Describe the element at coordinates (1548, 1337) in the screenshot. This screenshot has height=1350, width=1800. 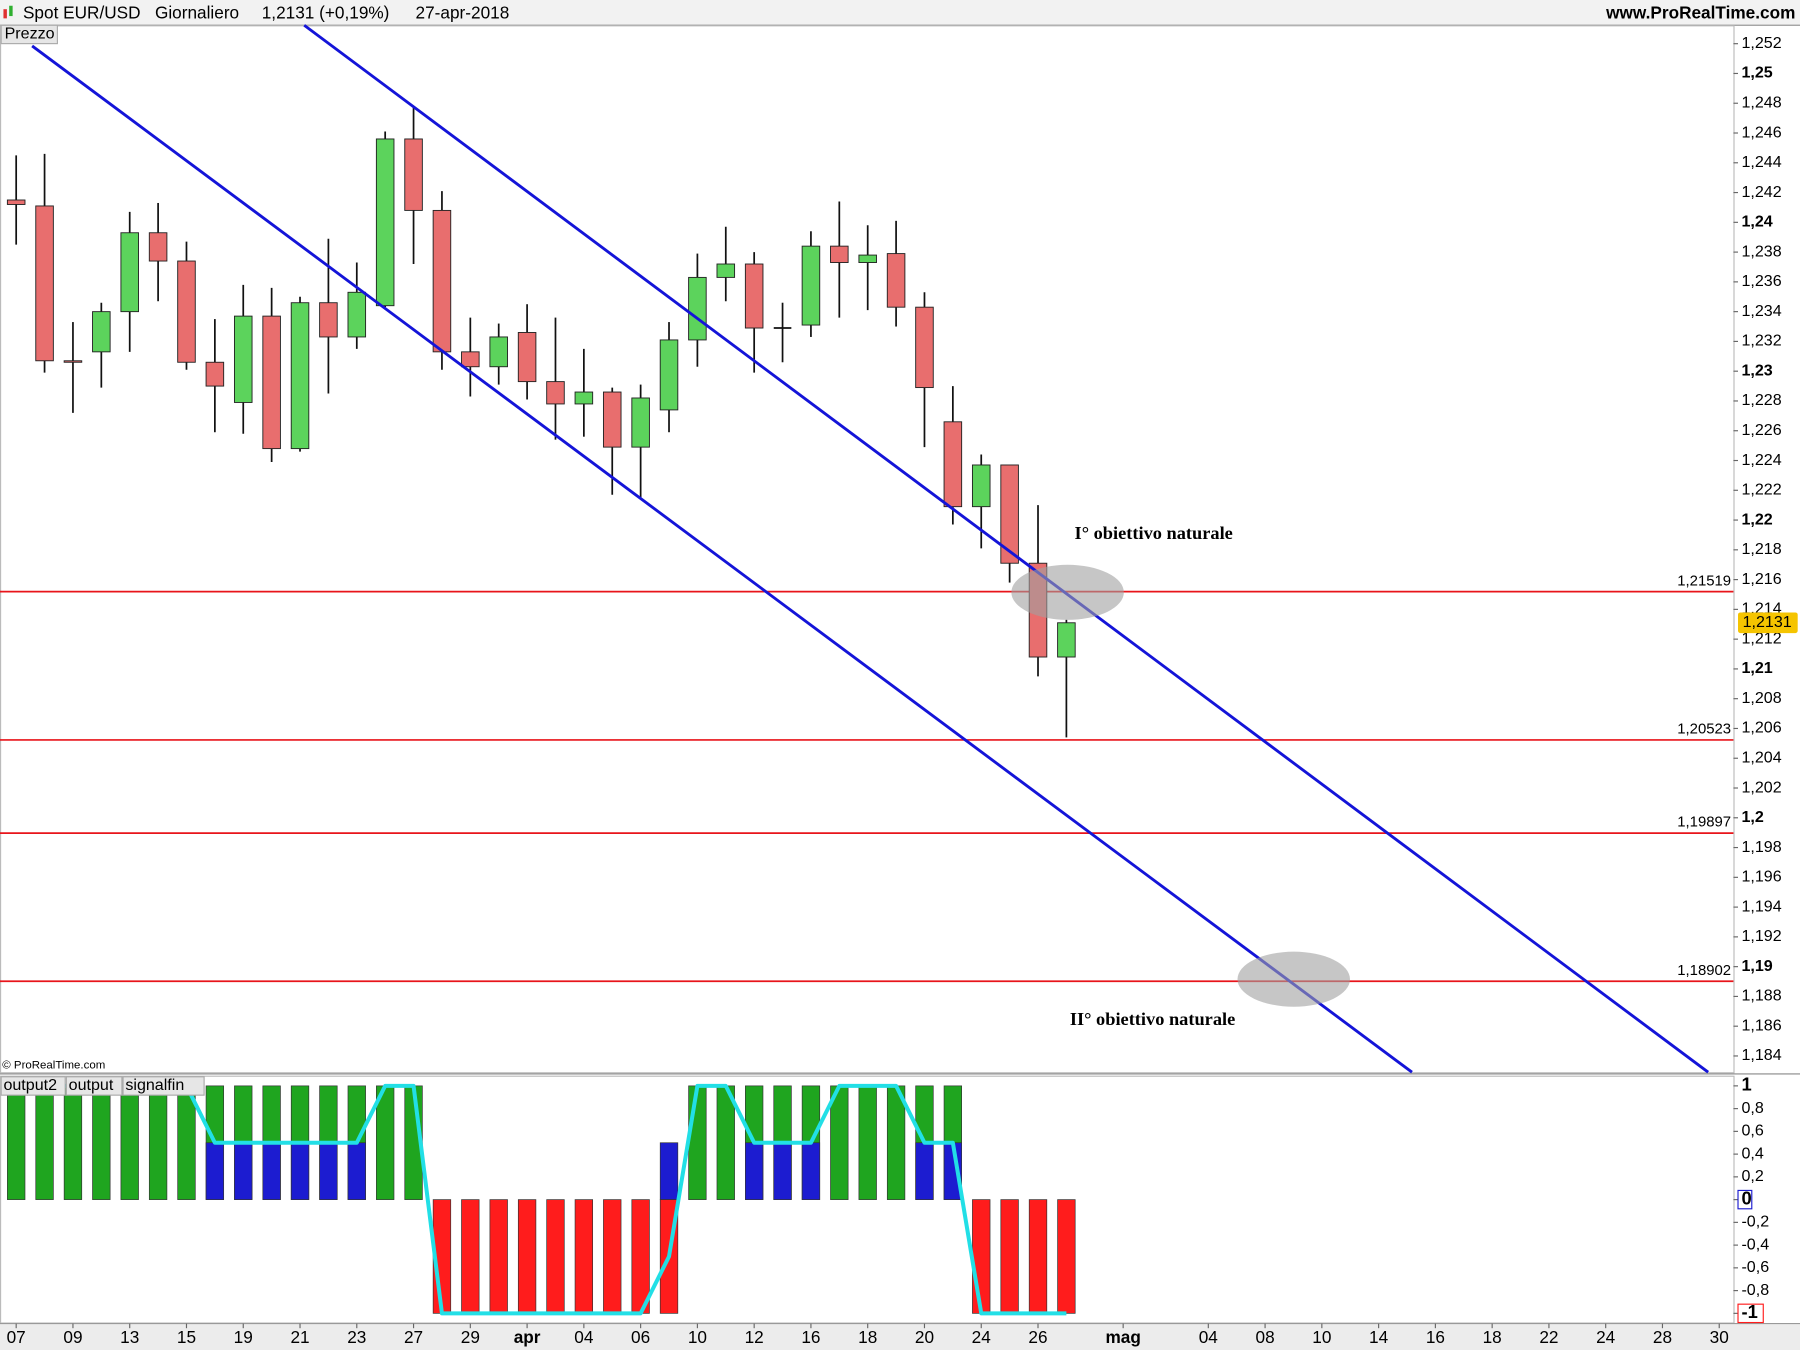
I see `x-tick-label: 22` at that location.